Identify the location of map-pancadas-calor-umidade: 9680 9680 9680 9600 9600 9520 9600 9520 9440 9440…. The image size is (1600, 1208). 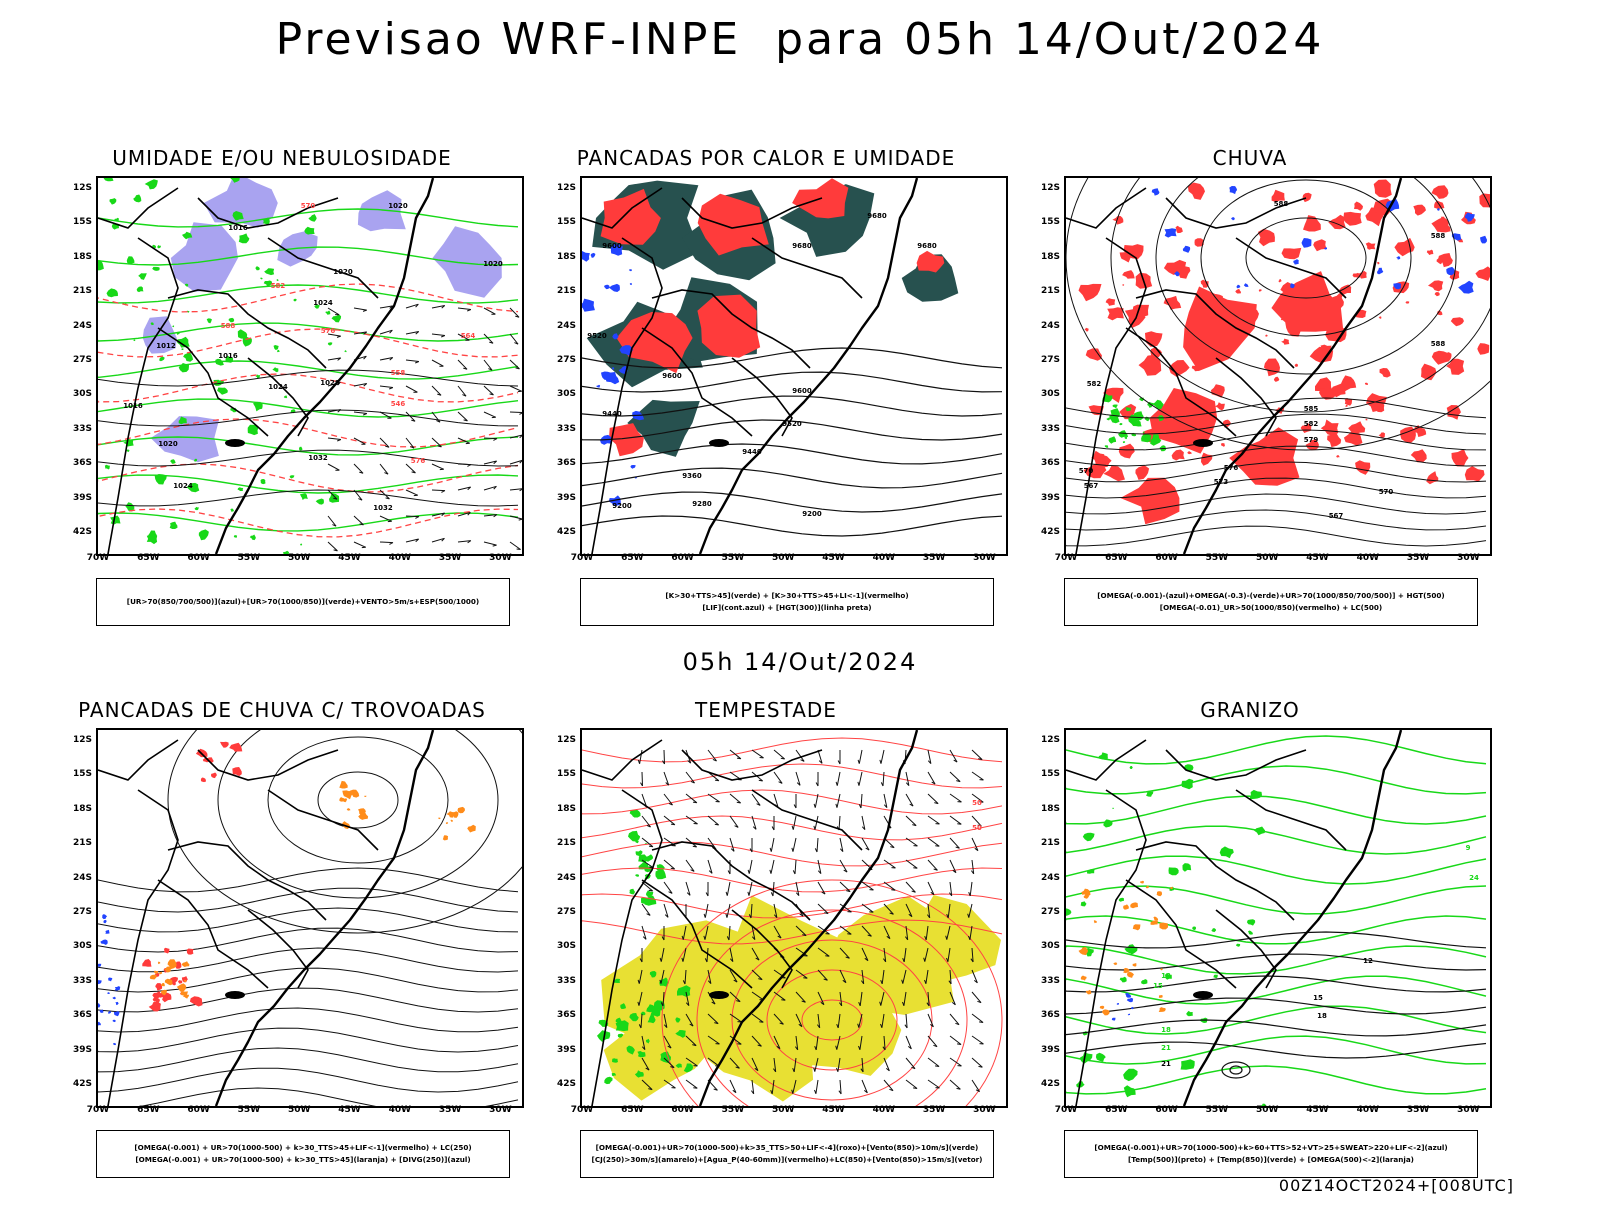
(794, 366).